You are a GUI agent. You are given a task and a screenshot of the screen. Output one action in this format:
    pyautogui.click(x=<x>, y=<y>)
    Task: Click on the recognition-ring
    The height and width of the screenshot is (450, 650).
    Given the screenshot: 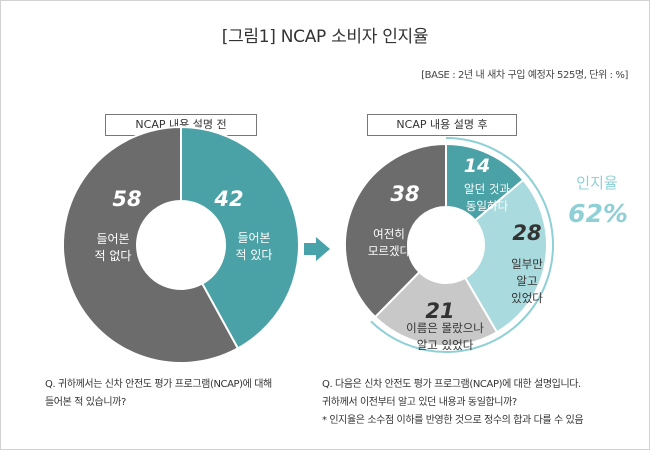 What is the action you would take?
    pyautogui.click(x=462, y=245)
    